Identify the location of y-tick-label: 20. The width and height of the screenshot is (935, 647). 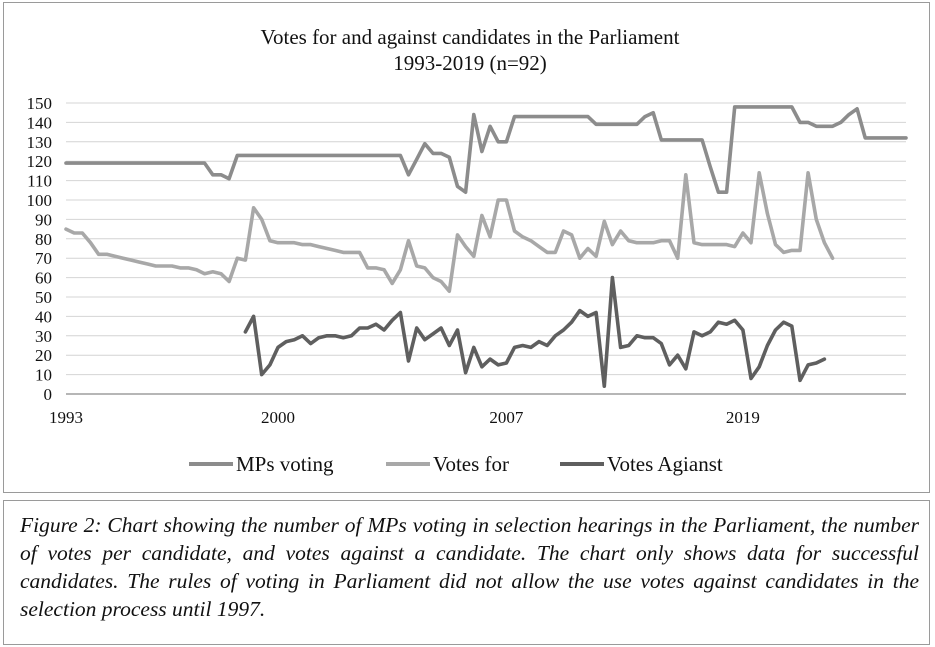
(43, 355).